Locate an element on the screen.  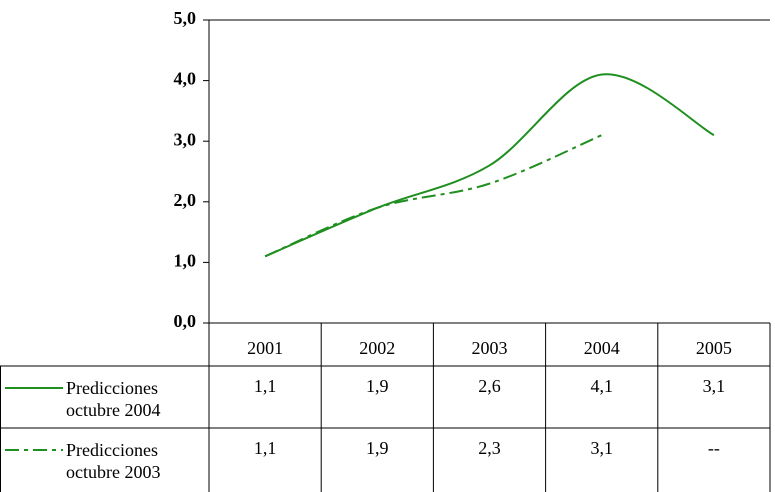
table-value: -- is located at coordinates (714, 448).